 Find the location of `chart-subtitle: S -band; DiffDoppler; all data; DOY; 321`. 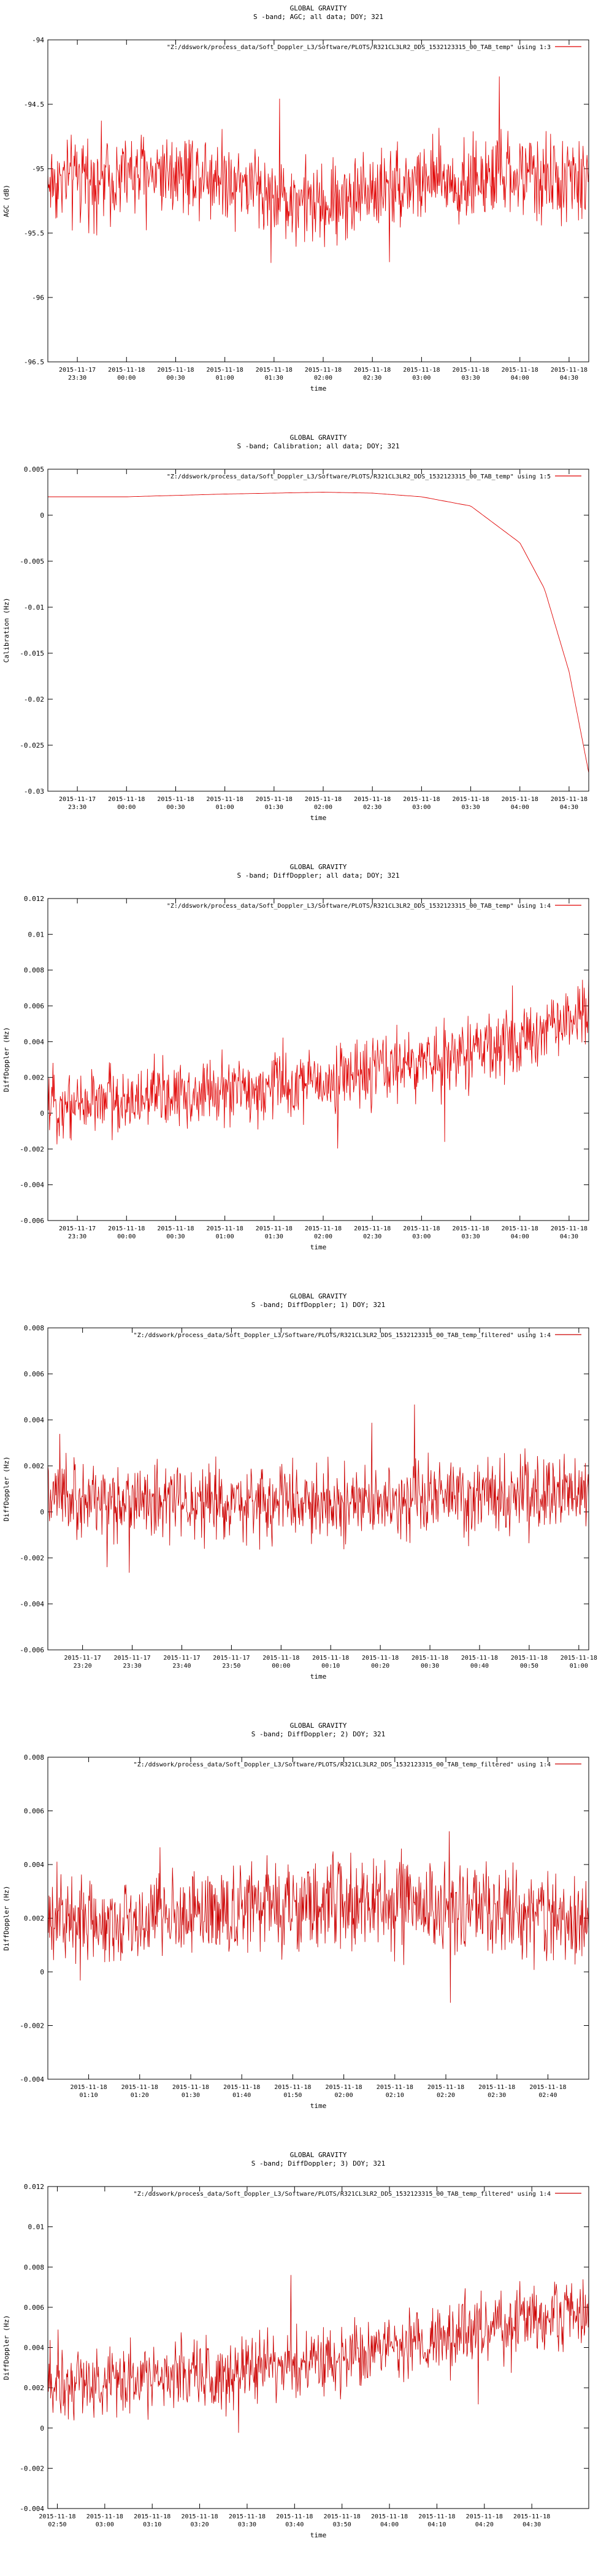

chart-subtitle: S -band; DiffDoppler; all data; DOY; 321 is located at coordinates (318, 876).